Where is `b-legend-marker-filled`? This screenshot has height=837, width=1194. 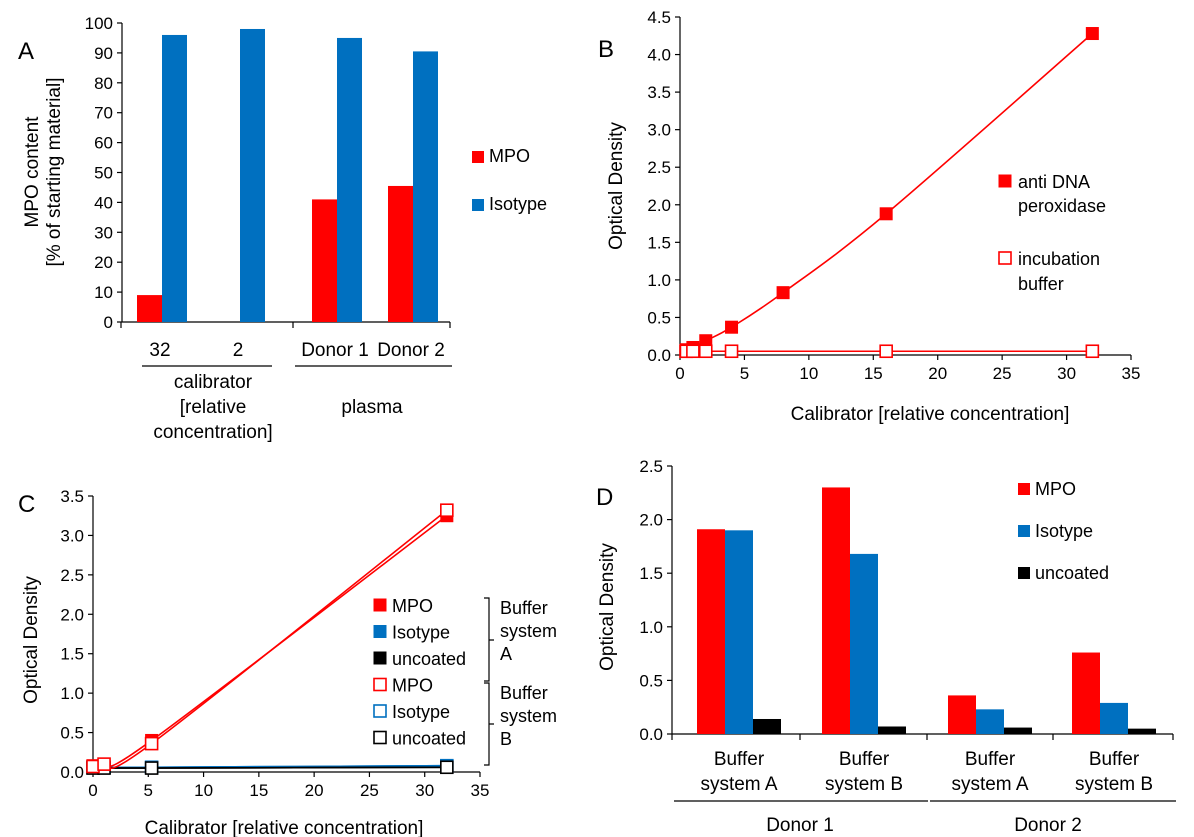
b-legend-marker-filled is located at coordinates (1005, 181).